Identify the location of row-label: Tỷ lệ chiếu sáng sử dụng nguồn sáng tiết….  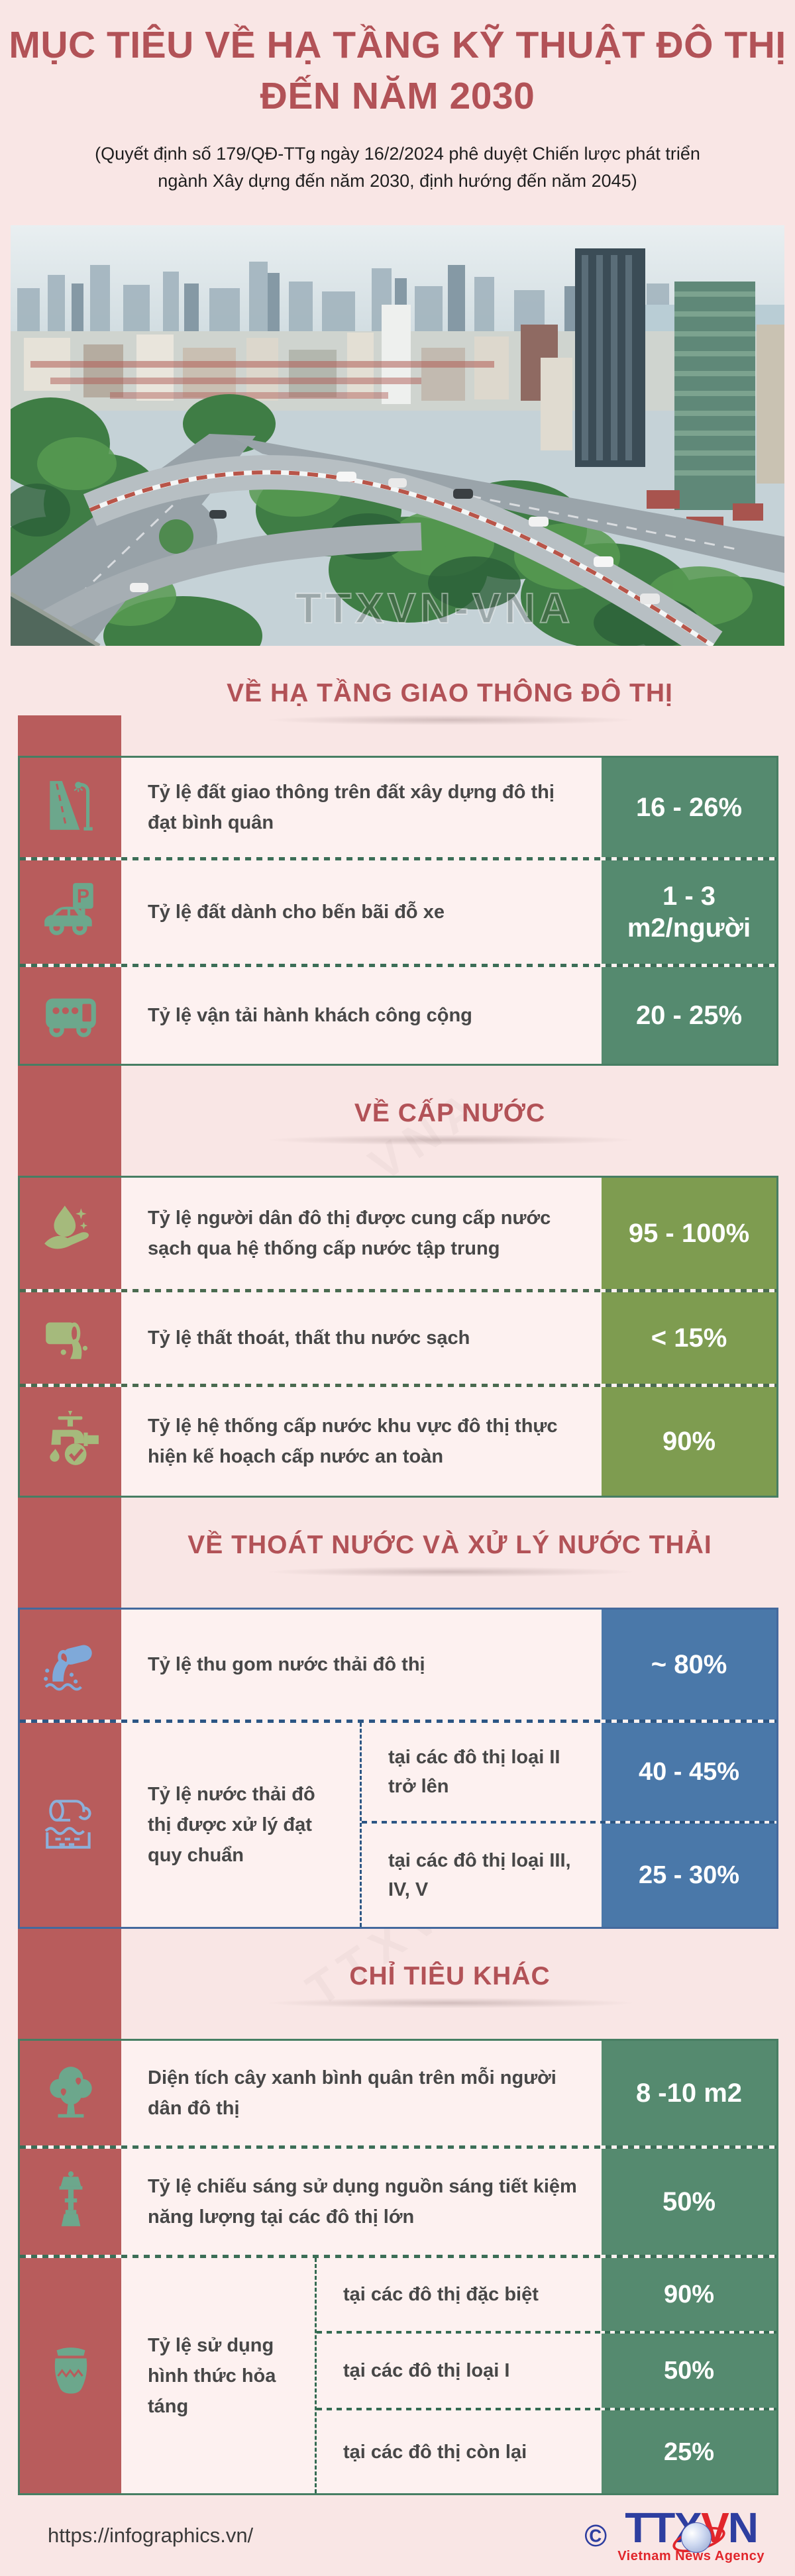
(362, 2202).